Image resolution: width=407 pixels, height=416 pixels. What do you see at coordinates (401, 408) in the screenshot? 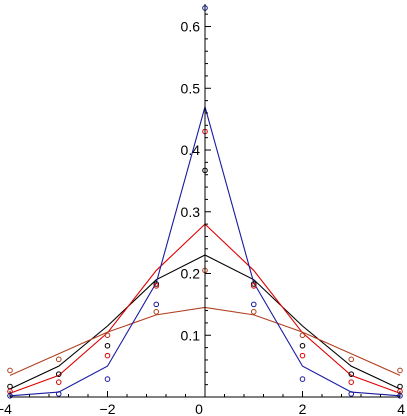
I see `x-tick-label: 4` at bounding box center [401, 408].